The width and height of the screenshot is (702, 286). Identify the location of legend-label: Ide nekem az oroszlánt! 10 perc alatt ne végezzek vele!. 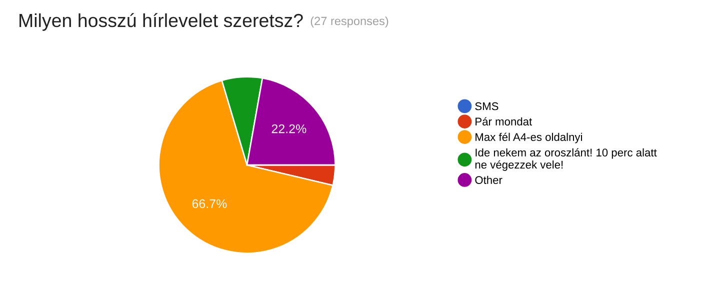
(566, 159).